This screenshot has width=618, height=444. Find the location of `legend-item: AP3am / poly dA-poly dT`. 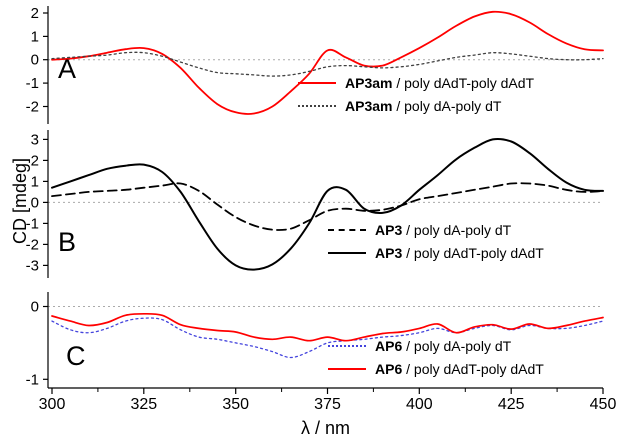

legend-item: AP3am / poly dA-poly dT is located at coordinates (416, 106).